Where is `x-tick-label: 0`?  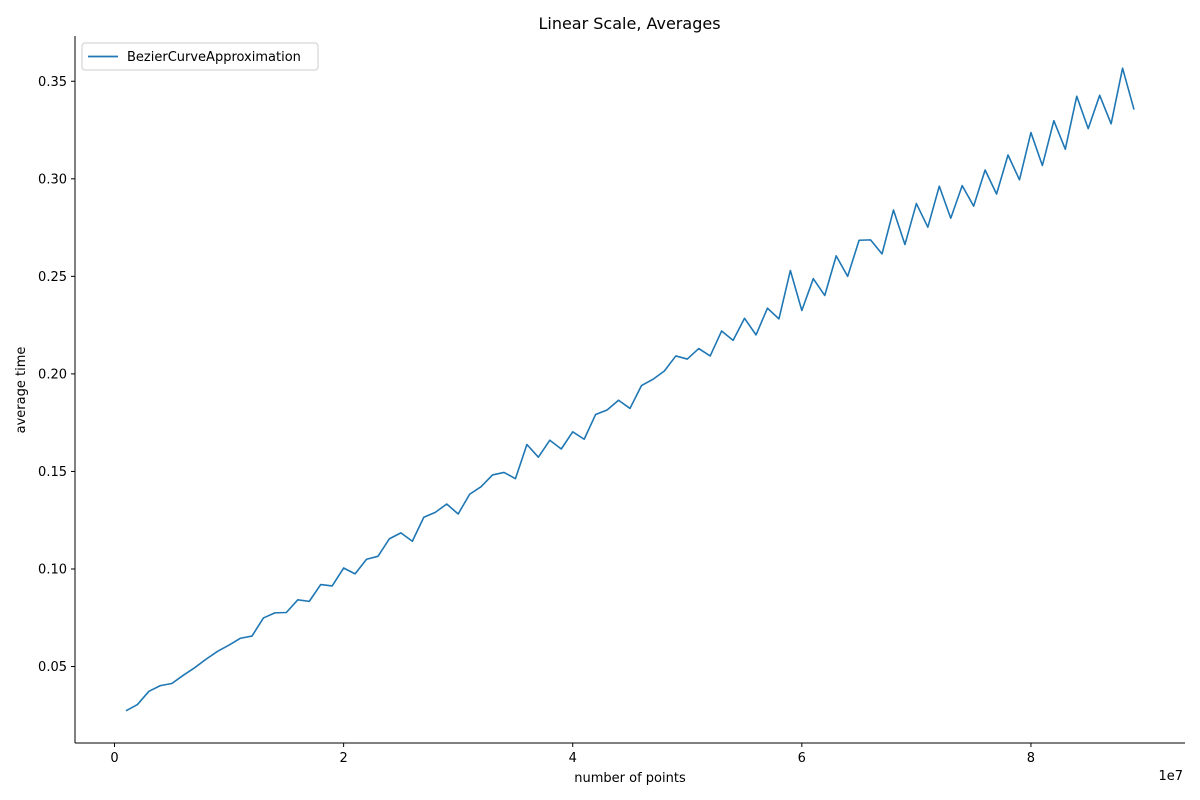 x-tick-label: 0 is located at coordinates (114, 758).